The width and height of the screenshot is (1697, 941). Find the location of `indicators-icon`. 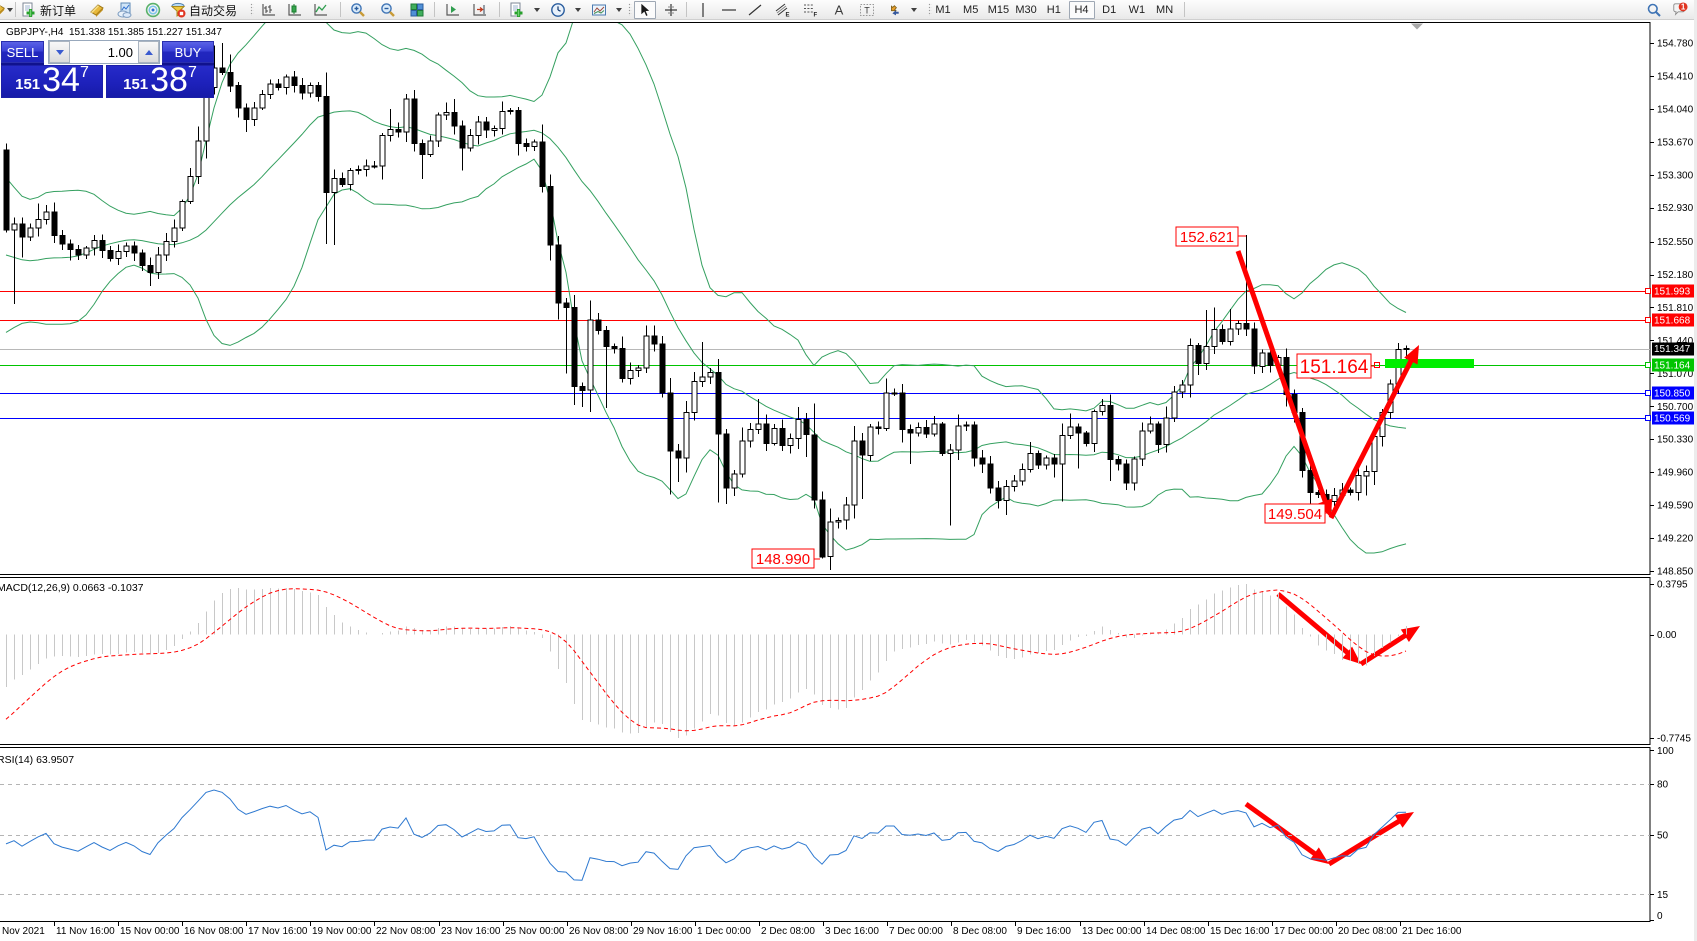

indicators-icon is located at coordinates (517, 10).